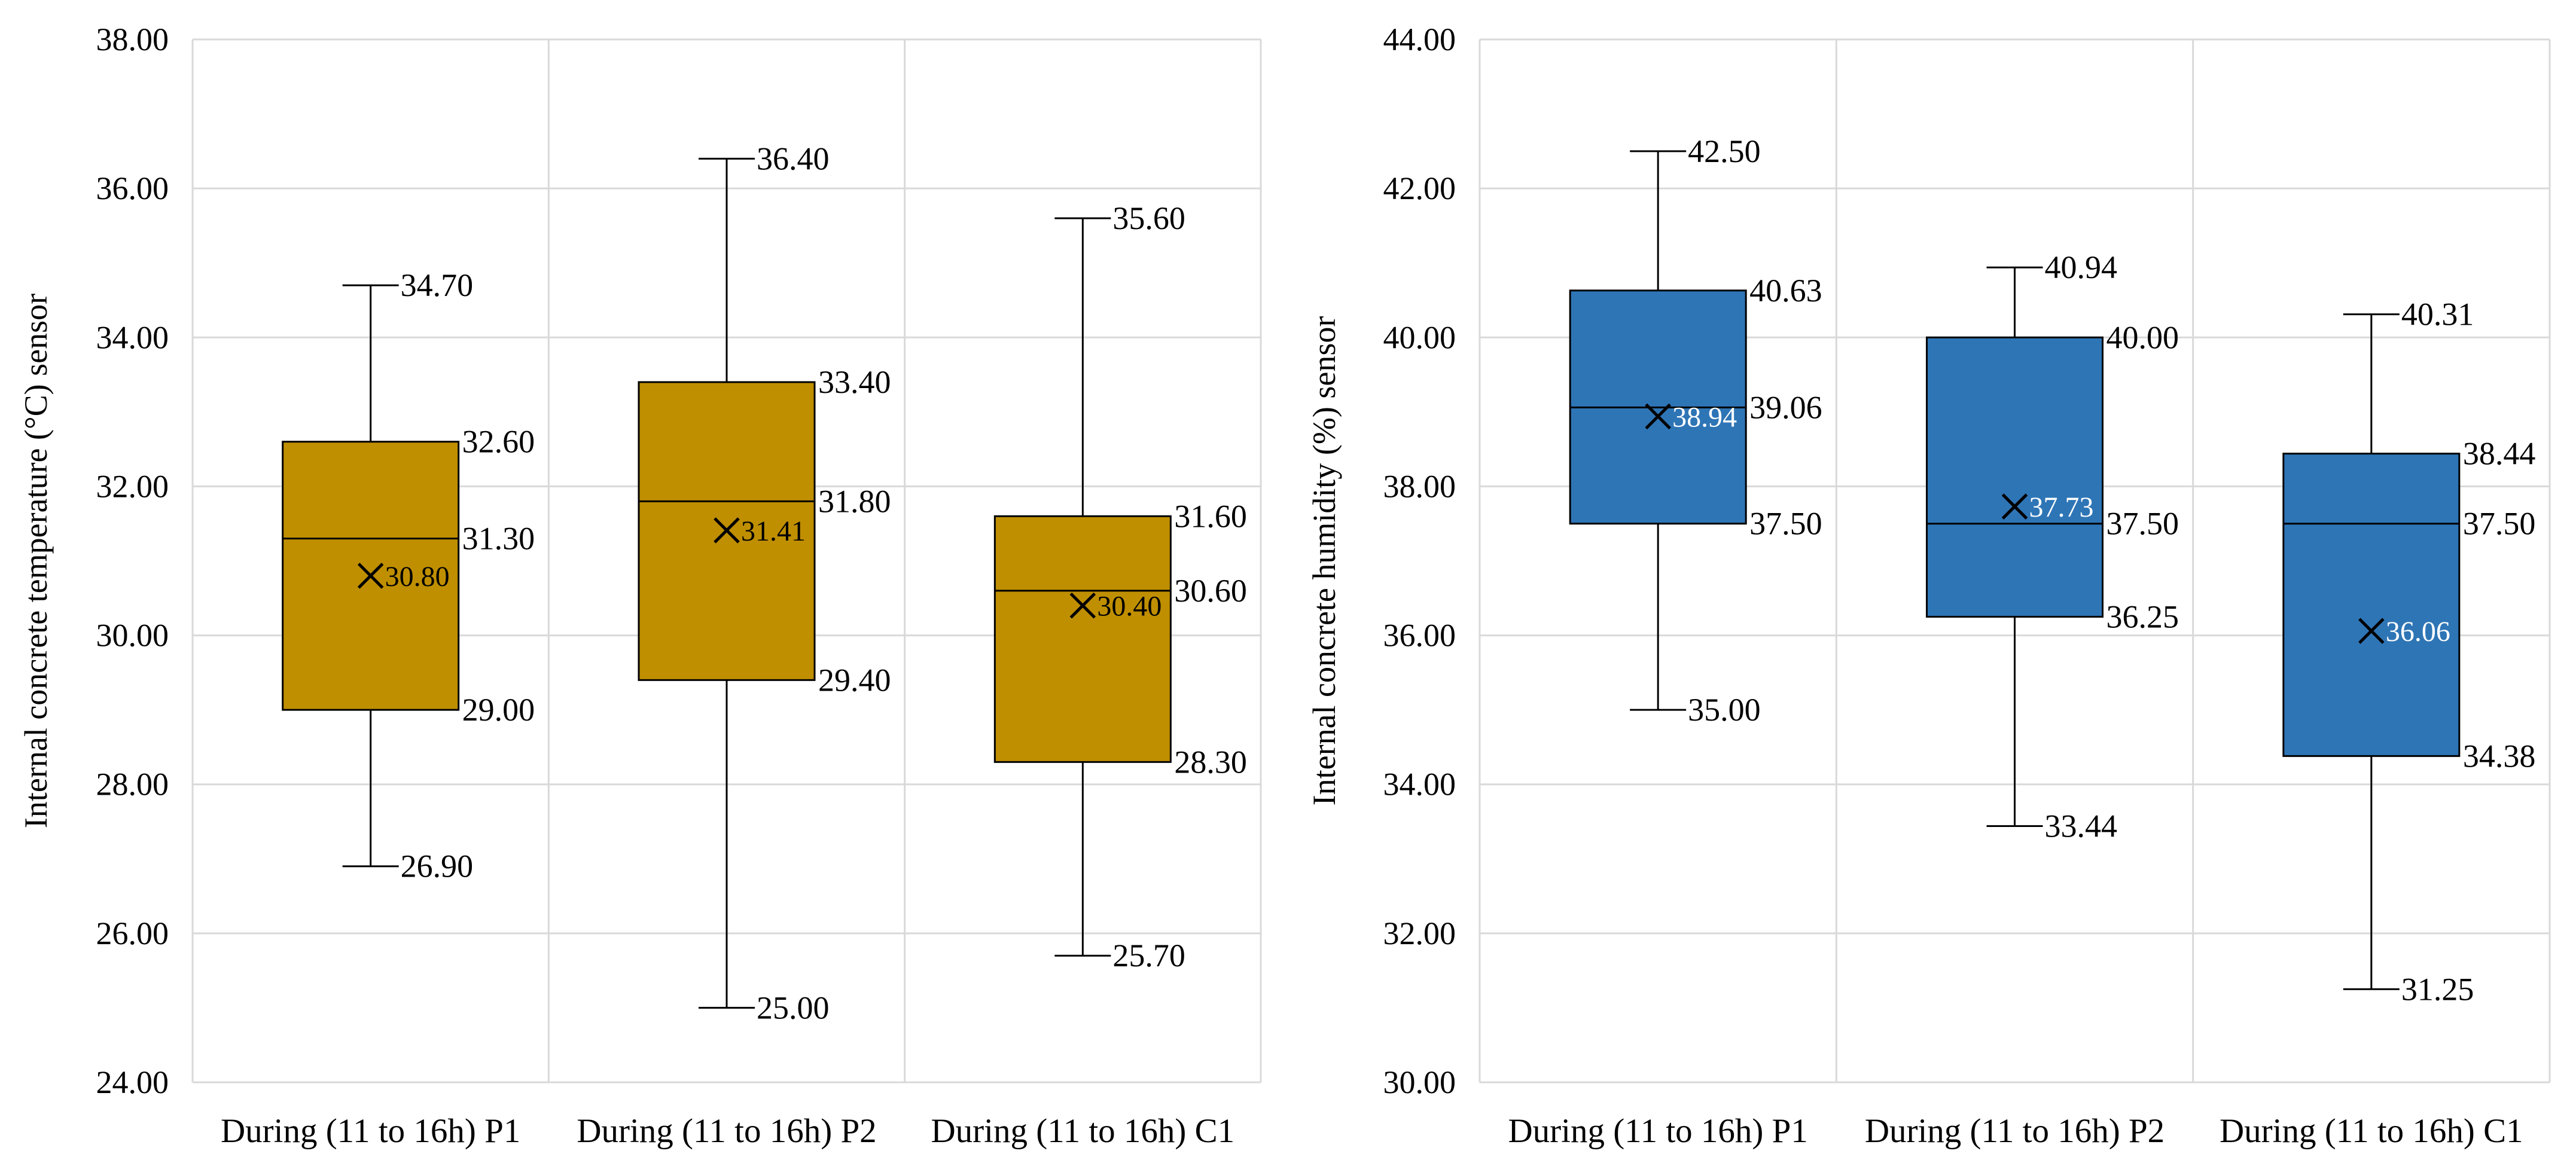 Image resolution: width=2576 pixels, height=1172 pixels. I want to click on q3-data-label: 31.60, so click(1210, 516).